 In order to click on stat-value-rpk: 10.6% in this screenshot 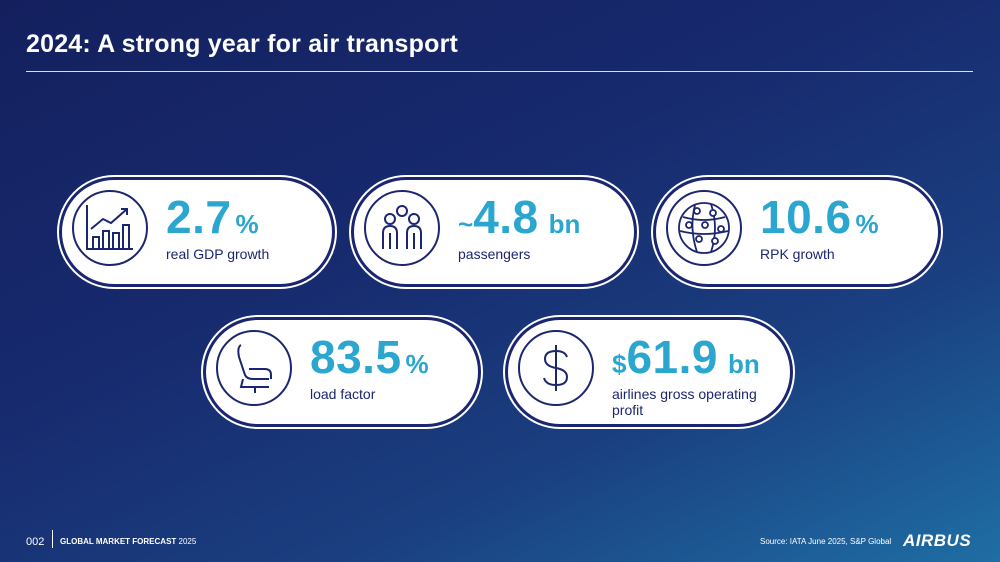, I will do `click(819, 217)`.